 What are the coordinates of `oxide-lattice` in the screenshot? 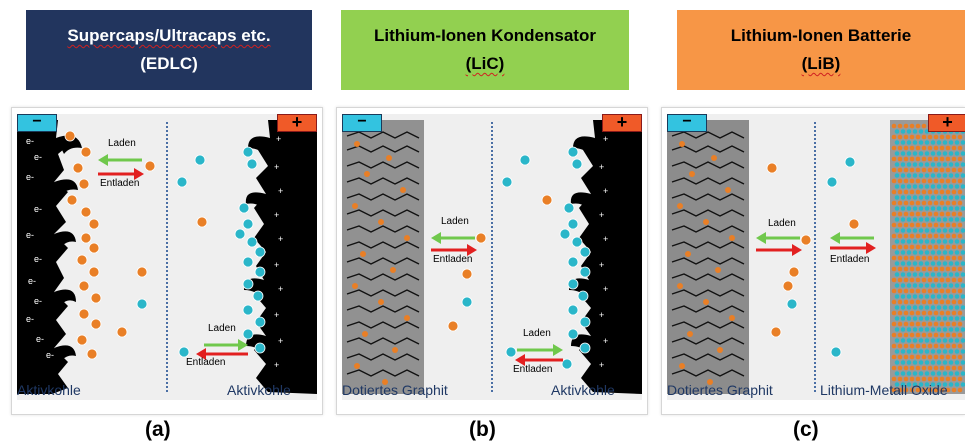 It's located at (928, 258).